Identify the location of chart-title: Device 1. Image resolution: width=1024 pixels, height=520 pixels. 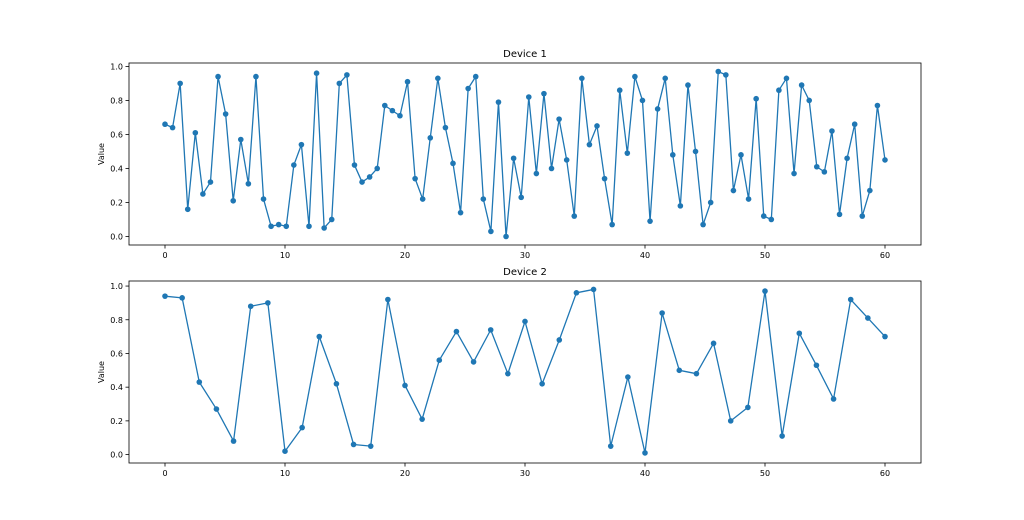
(525, 54).